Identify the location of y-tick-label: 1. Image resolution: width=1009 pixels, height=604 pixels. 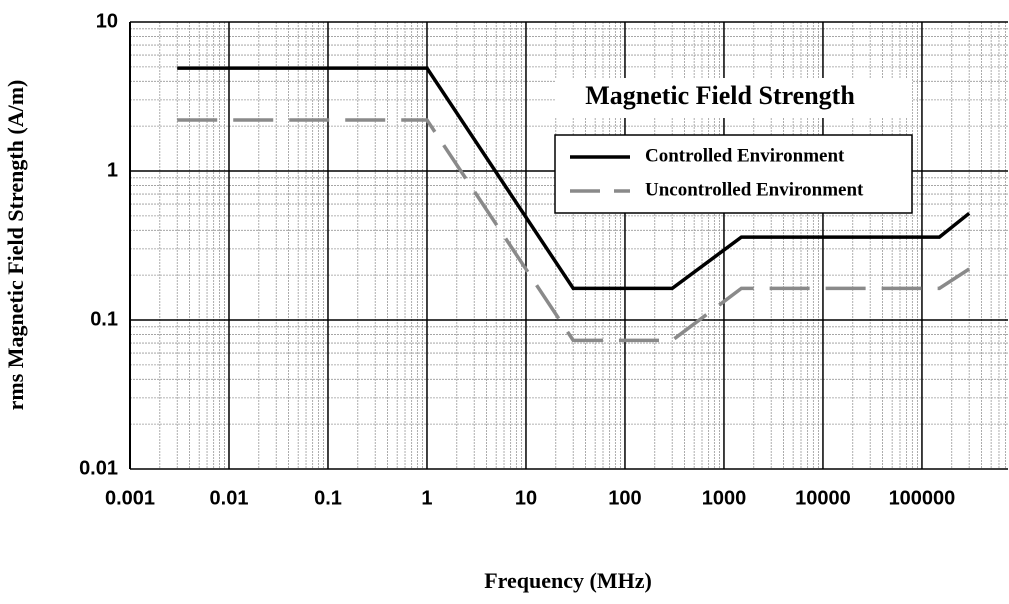
(112, 170).